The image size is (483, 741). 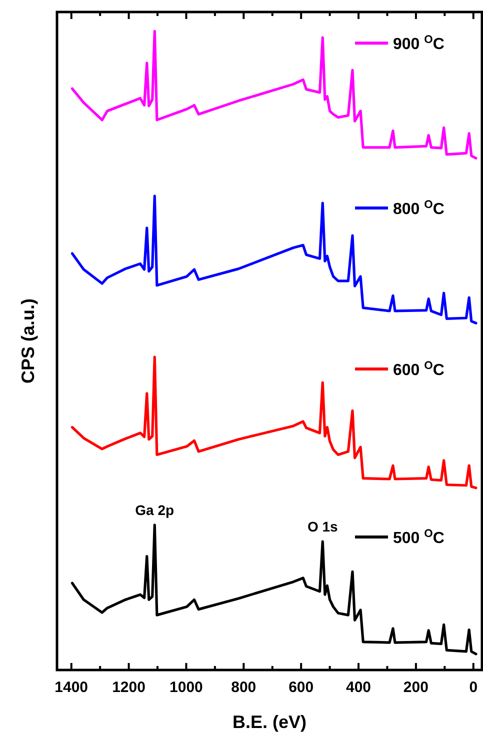 What do you see at coordinates (419, 537) in the screenshot?
I see `legend-label: 500 $^{O}$C` at bounding box center [419, 537].